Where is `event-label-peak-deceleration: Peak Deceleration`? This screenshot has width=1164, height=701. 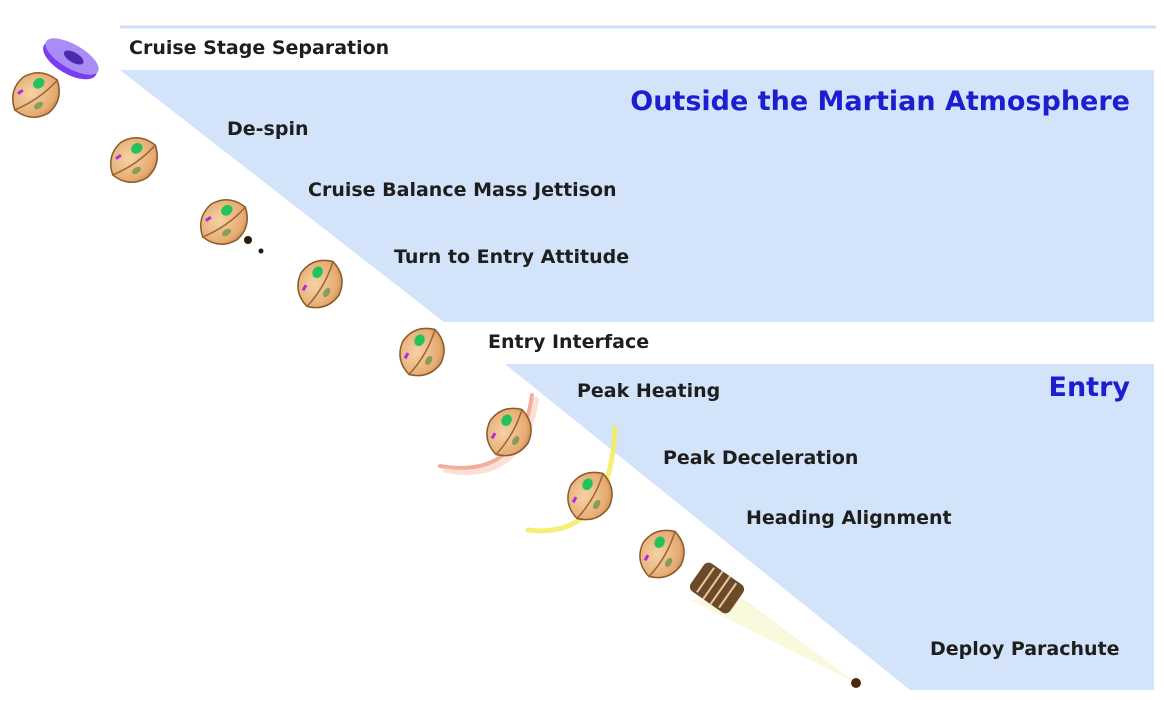
event-label-peak-deceleration: Peak Deceleration is located at coordinates (761, 458).